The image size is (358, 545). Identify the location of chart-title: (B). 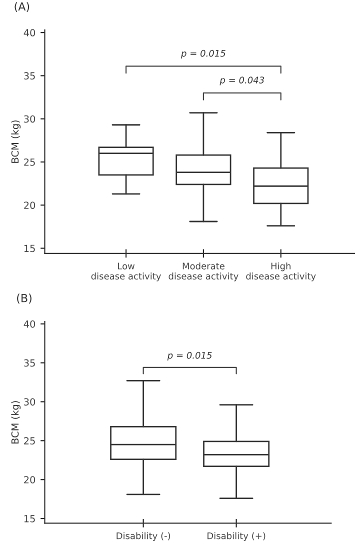
(24, 299).